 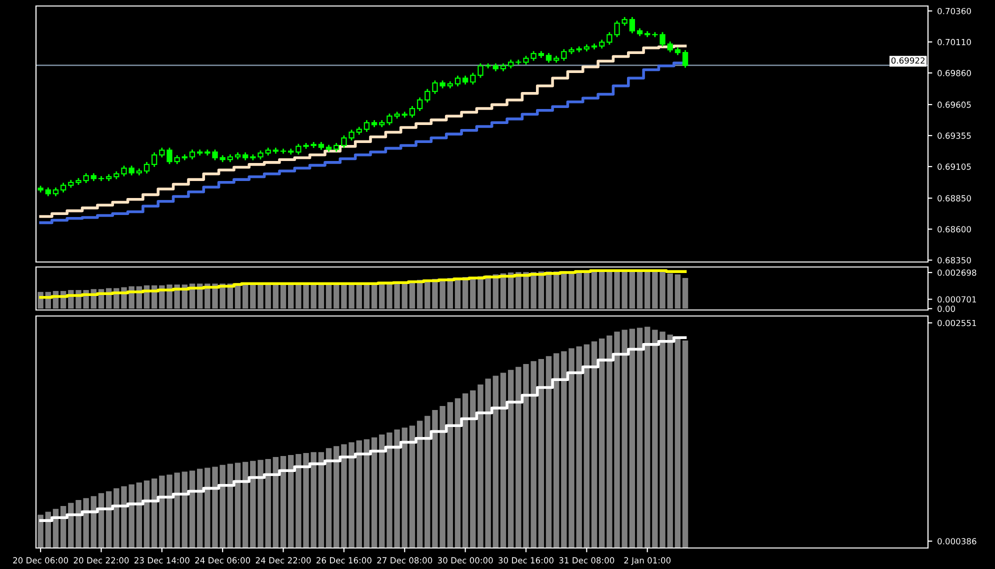 I want to click on y-tick-label: 0.002551, so click(x=957, y=323).